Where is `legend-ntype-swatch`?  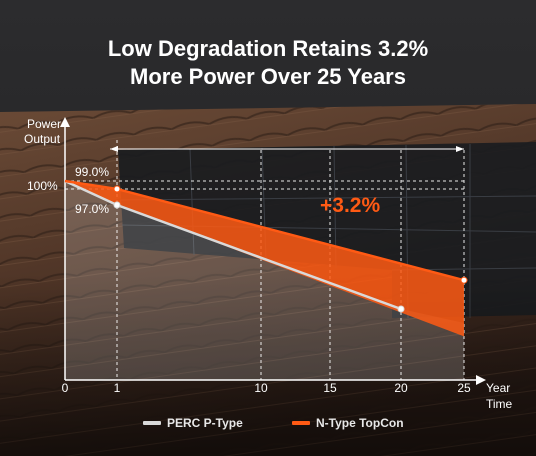
legend-ntype-swatch is located at coordinates (301, 423).